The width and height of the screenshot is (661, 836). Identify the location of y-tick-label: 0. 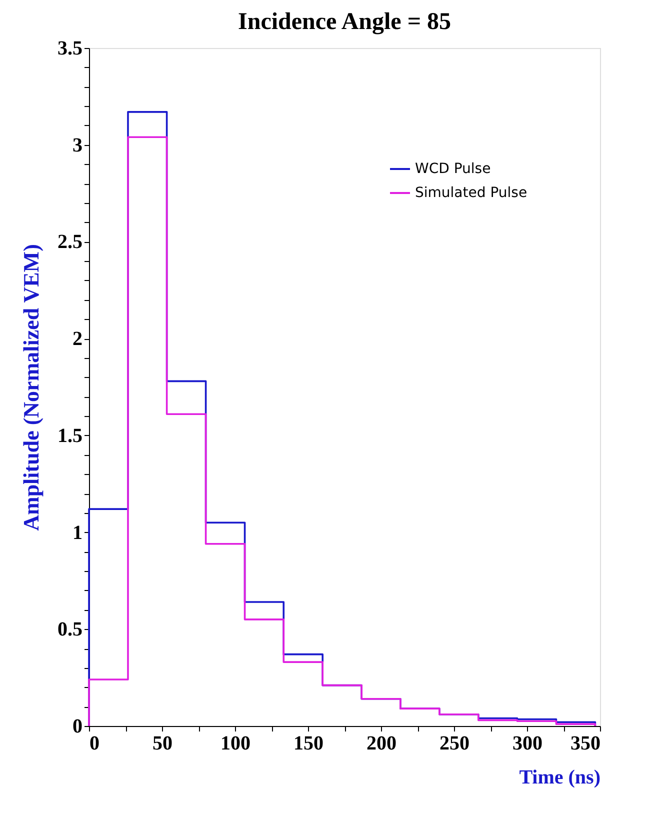
(77, 727).